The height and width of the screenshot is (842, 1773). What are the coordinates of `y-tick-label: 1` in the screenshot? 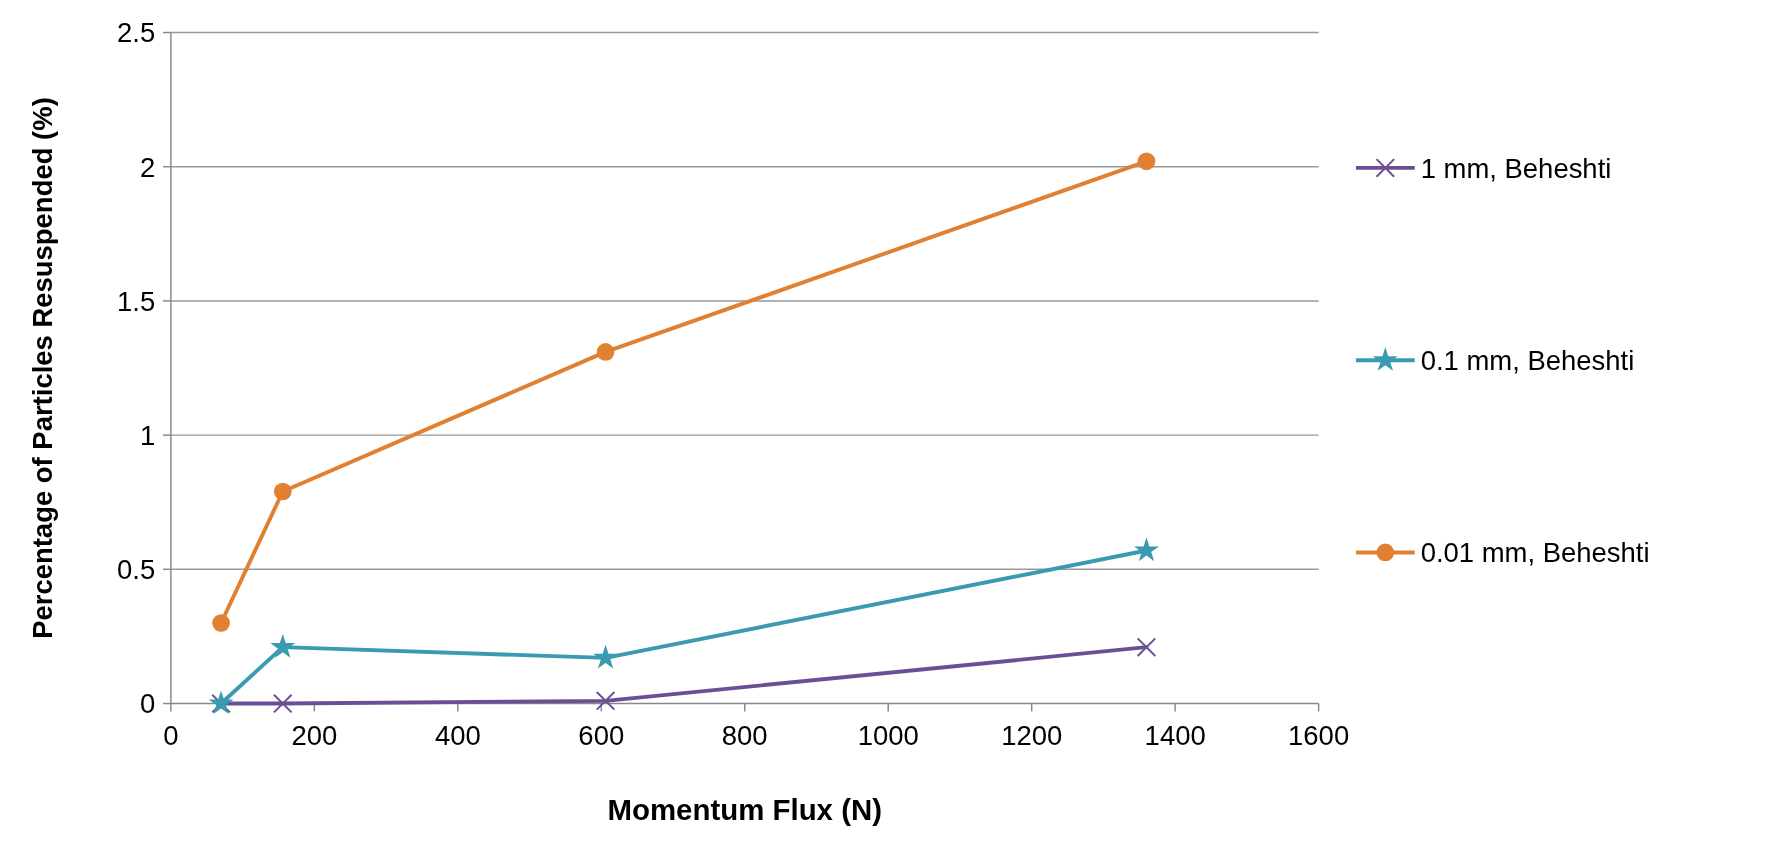 It's located at (147, 435).